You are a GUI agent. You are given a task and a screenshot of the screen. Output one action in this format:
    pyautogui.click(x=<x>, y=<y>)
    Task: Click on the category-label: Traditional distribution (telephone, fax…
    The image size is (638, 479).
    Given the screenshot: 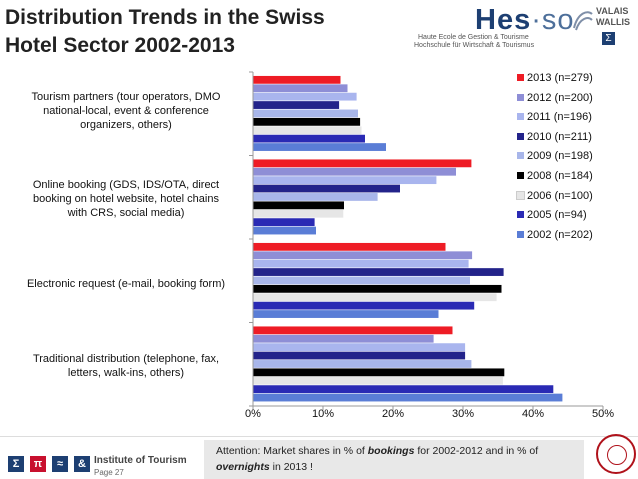 What is the action you would take?
    pyautogui.click(x=126, y=366)
    